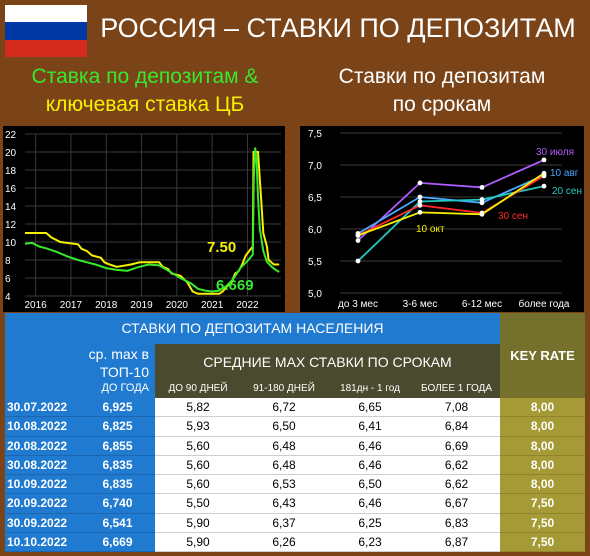  What do you see at coordinates (198, 427) in the screenshot?
I see `row-term-rate: 5,93` at bounding box center [198, 427].